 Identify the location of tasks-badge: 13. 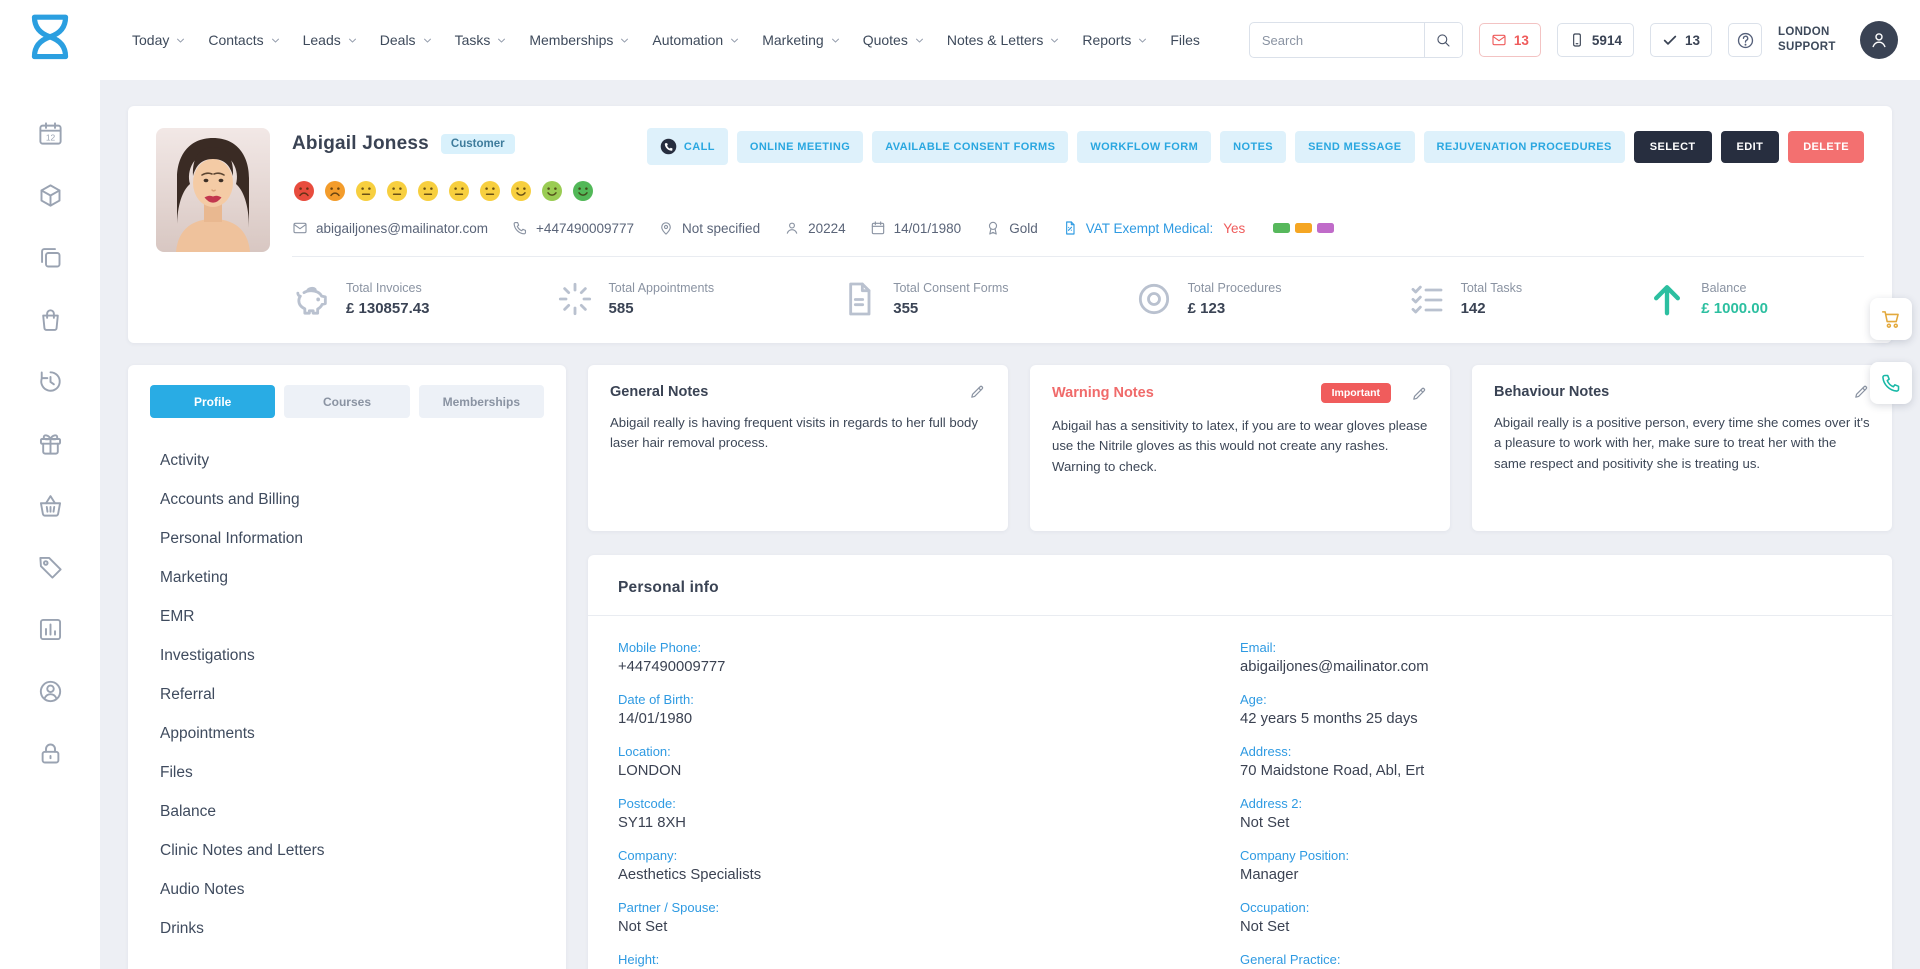
(1680, 40).